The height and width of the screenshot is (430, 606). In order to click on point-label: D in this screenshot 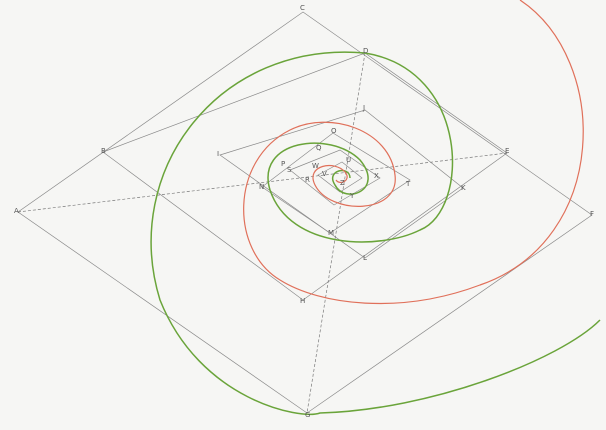, I will do `click(365, 51)`.